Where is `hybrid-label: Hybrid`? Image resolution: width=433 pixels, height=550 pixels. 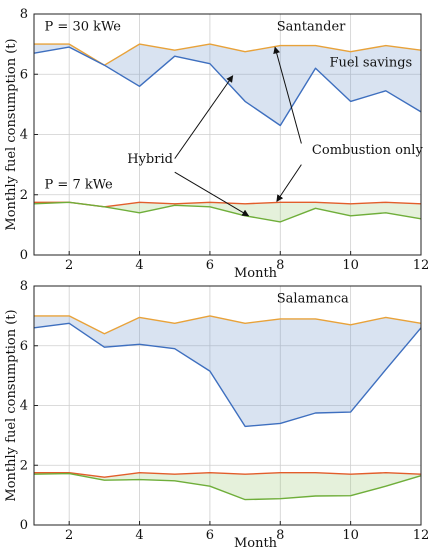 hybrid-label: Hybrid is located at coordinates (150, 159).